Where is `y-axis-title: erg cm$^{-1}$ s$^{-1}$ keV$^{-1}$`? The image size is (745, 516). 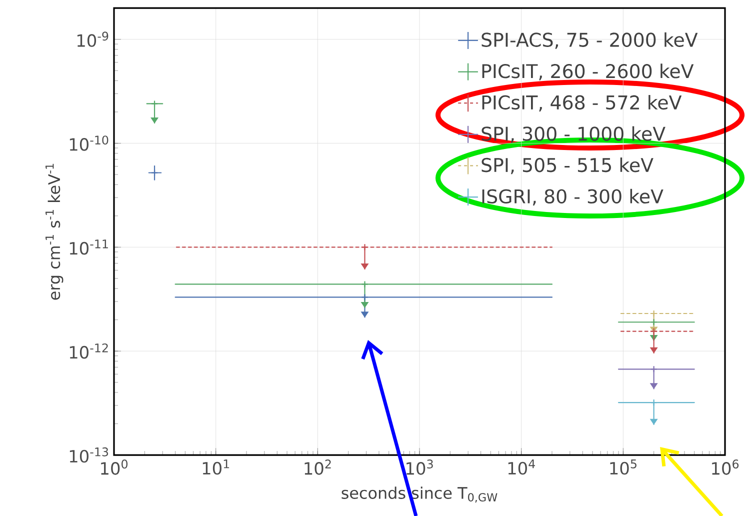
y-axis-title: erg cm$^{-1}$ s$^{-1}$ keV$^{-1}$ is located at coordinates (55, 232).